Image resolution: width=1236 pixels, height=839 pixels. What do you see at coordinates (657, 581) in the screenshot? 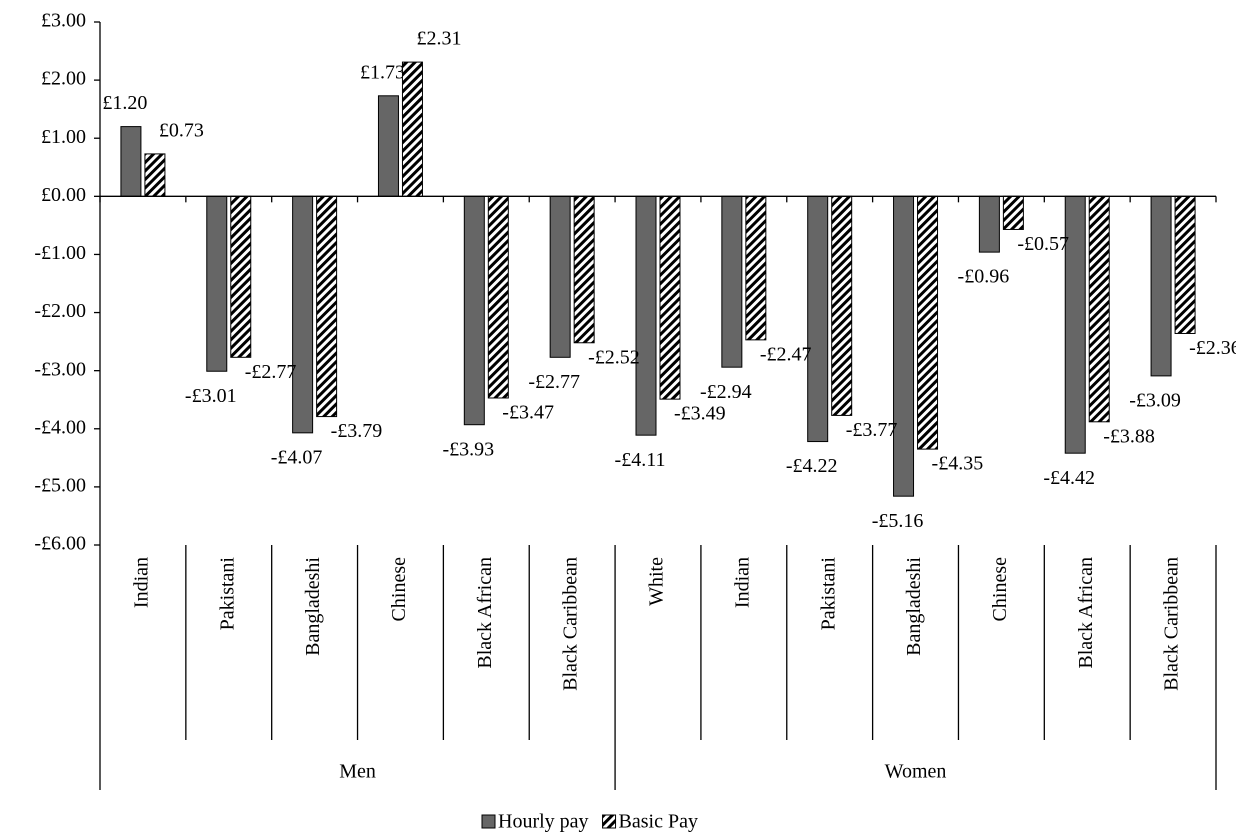
I see `x-tick-label: White` at bounding box center [657, 581].